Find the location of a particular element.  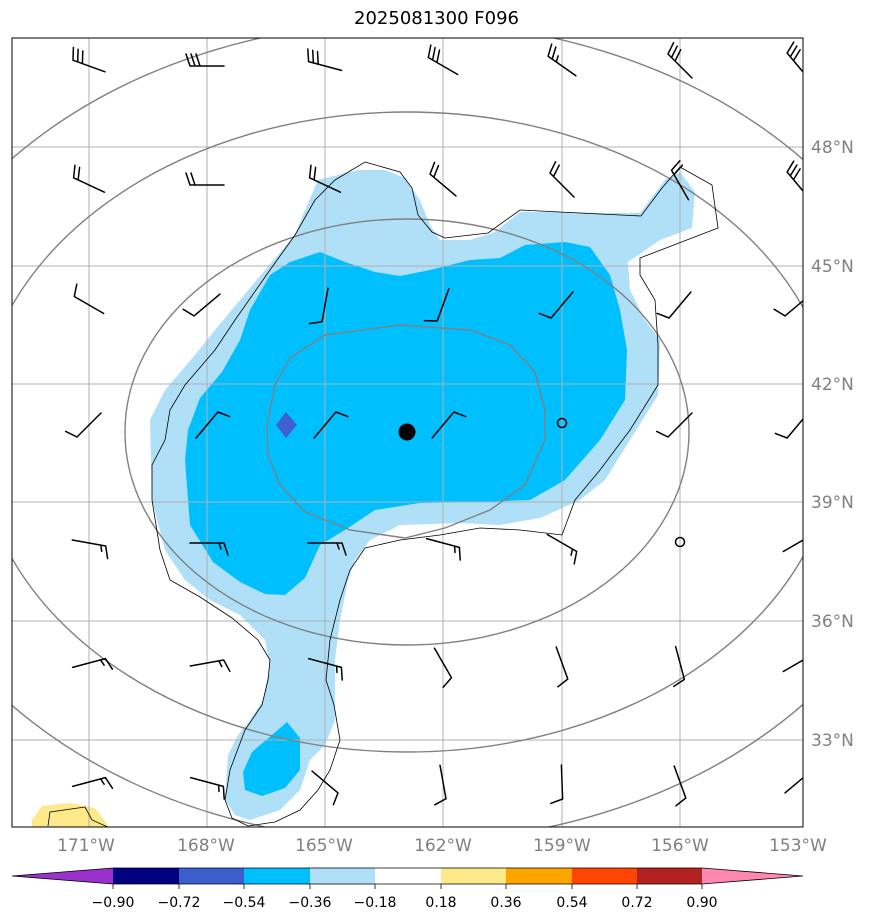

lon-label: 168°W is located at coordinates (206, 846).